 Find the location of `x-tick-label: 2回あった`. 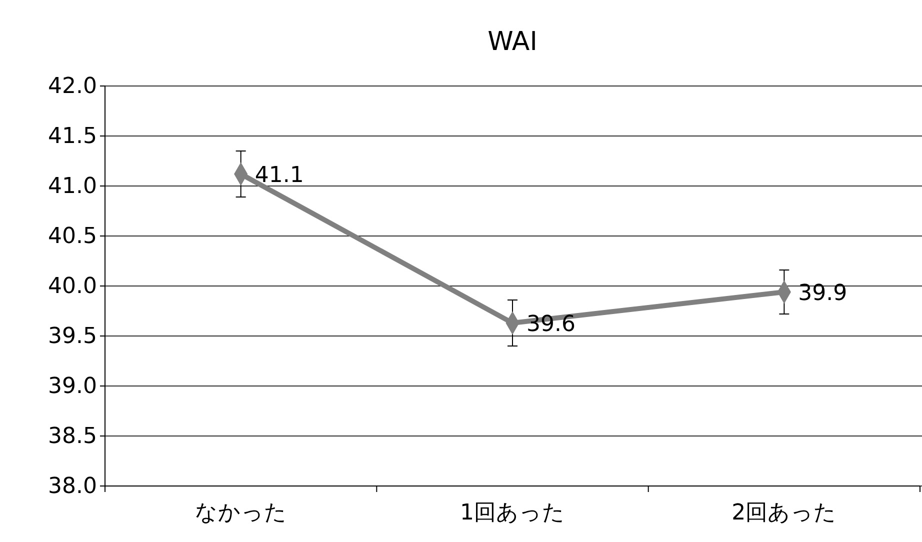

x-tick-label: 2回あった is located at coordinates (784, 513).